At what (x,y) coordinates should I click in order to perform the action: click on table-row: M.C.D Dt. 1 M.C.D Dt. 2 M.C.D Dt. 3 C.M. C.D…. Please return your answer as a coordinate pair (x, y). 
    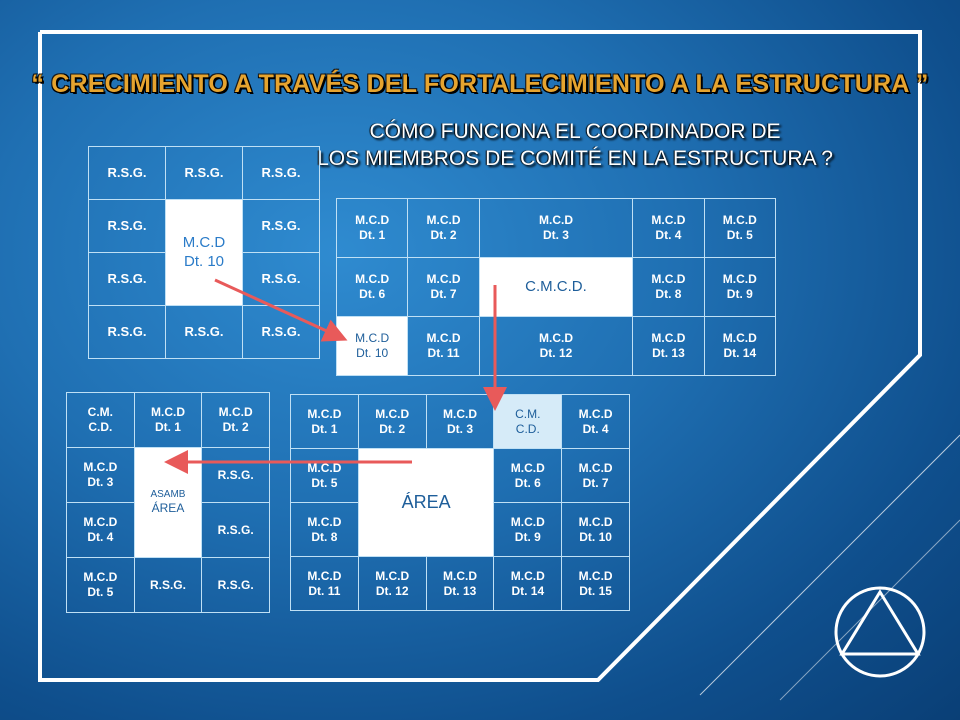
    Looking at the image, I should click on (460, 421).